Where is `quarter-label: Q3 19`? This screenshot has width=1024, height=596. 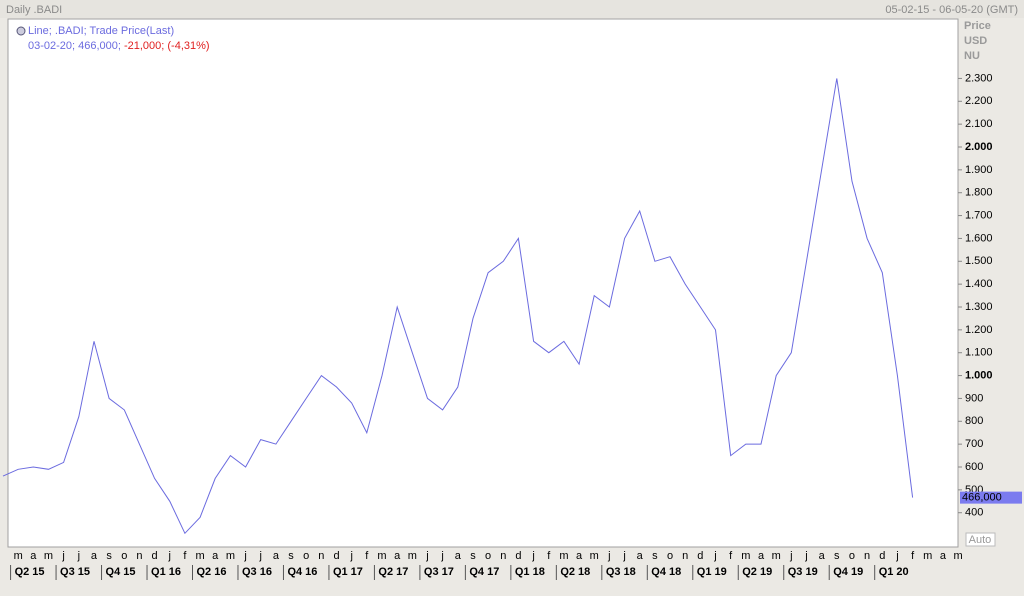 quarter-label: Q3 19 is located at coordinates (803, 572).